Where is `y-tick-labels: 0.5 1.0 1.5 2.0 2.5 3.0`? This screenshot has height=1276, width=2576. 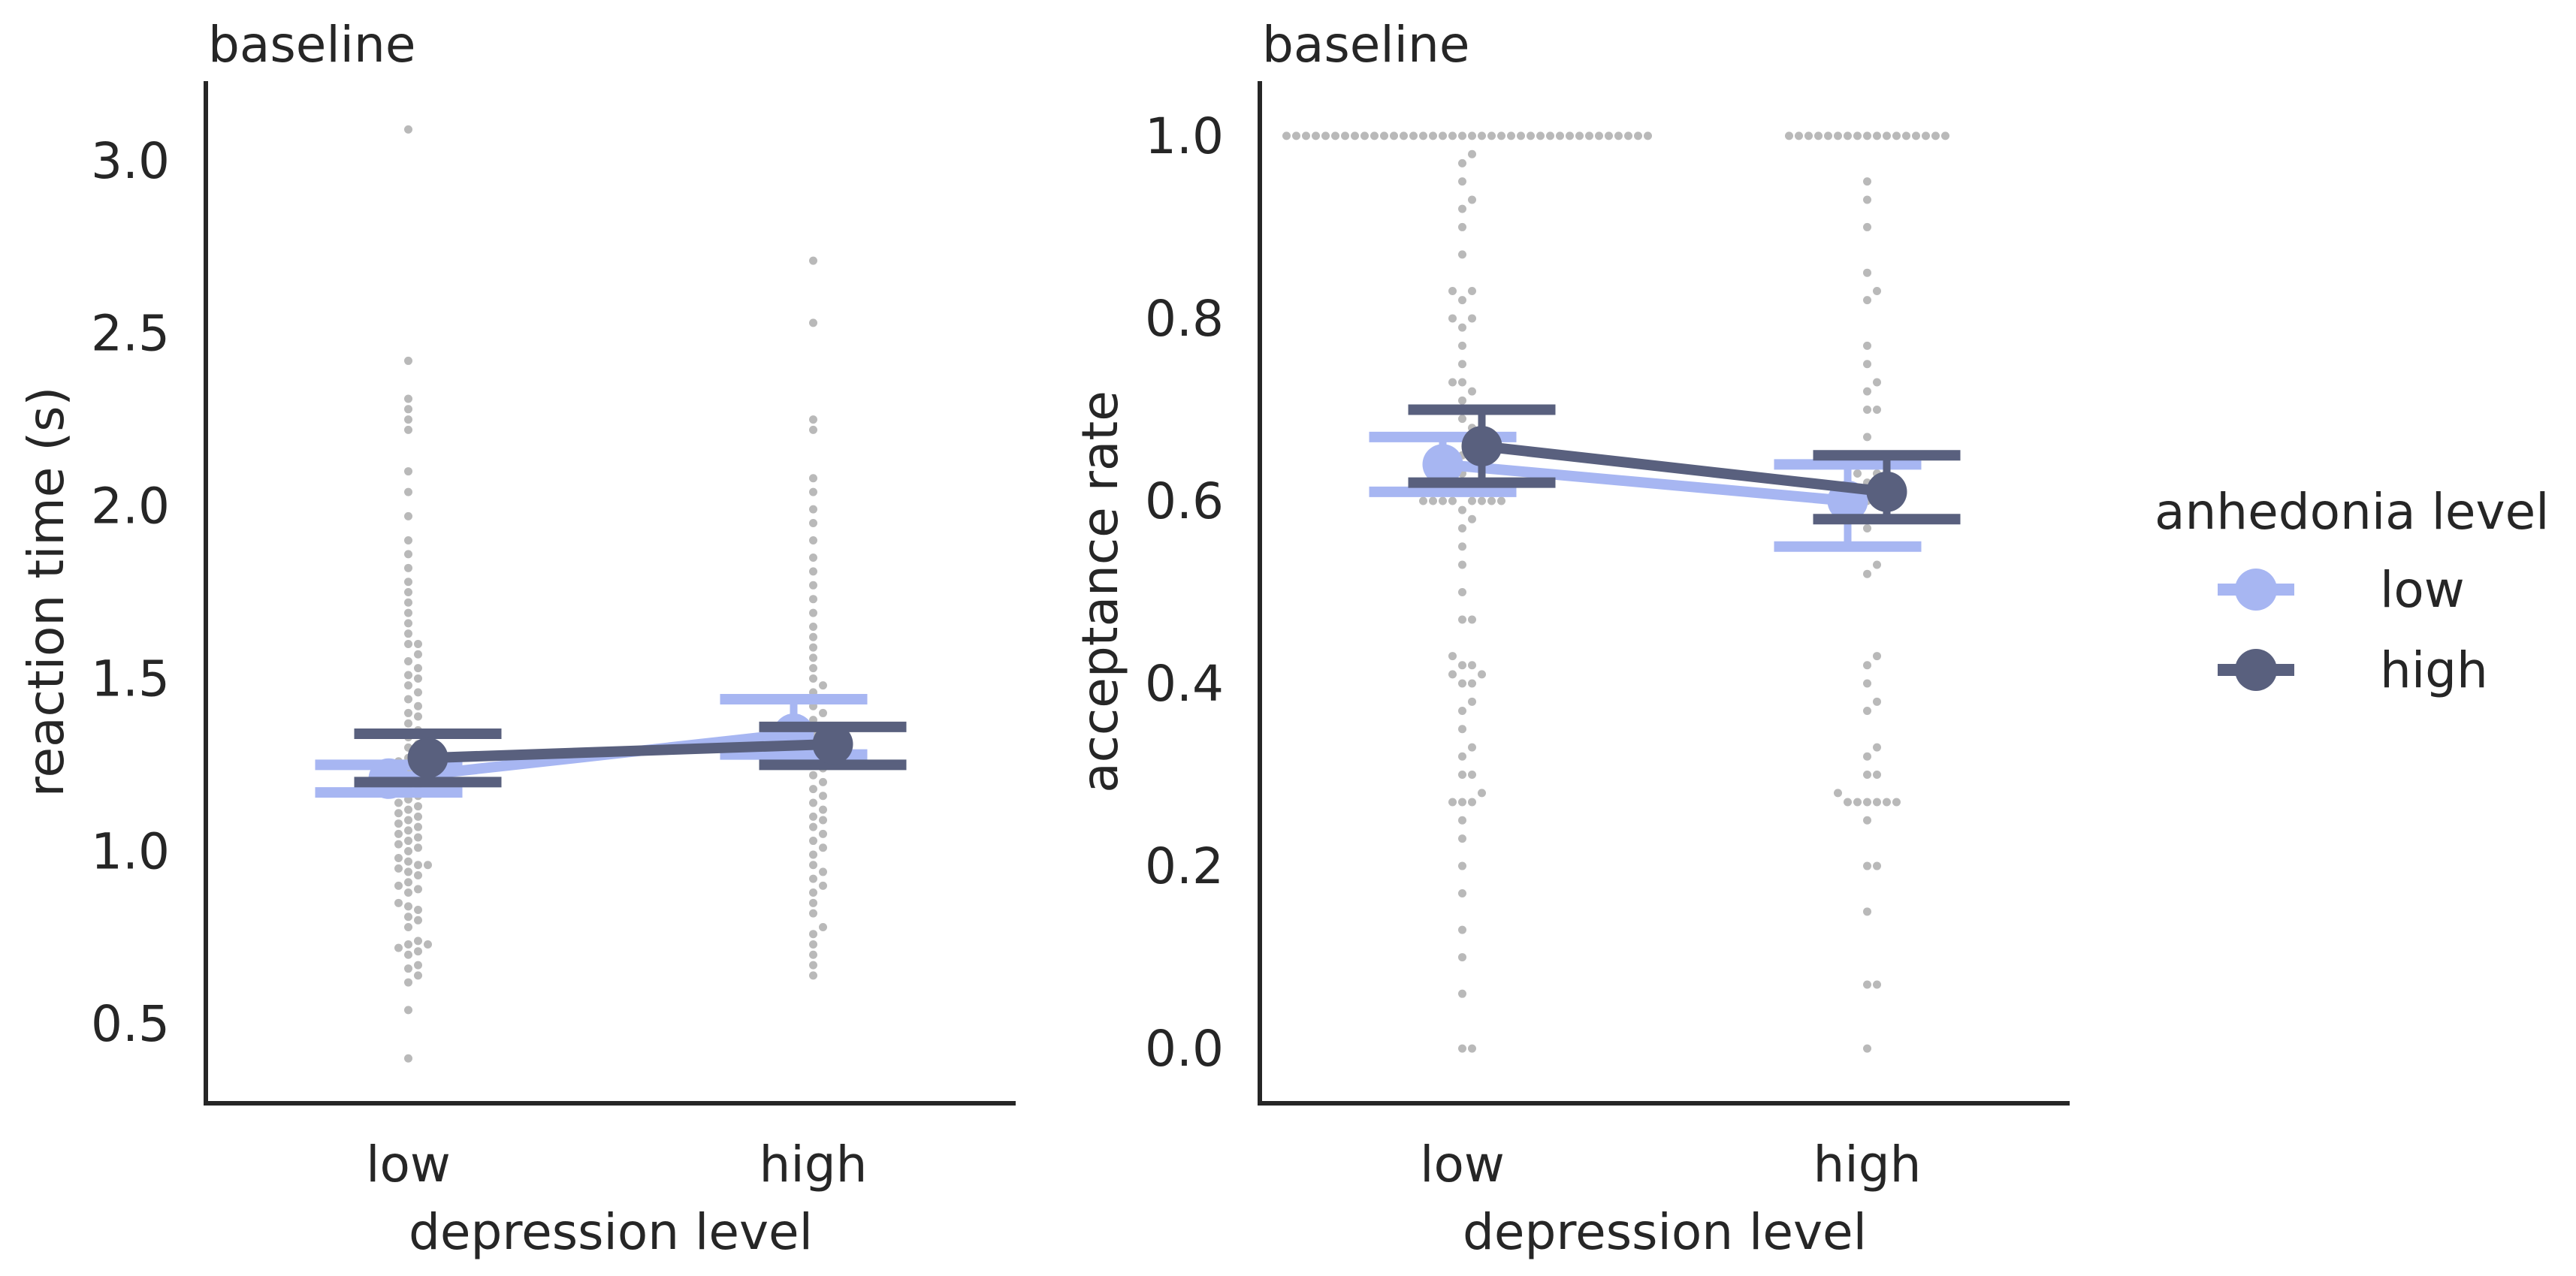 y-tick-labels: 0.5 1.0 1.5 2.0 2.5 3.0 is located at coordinates (130, 592).